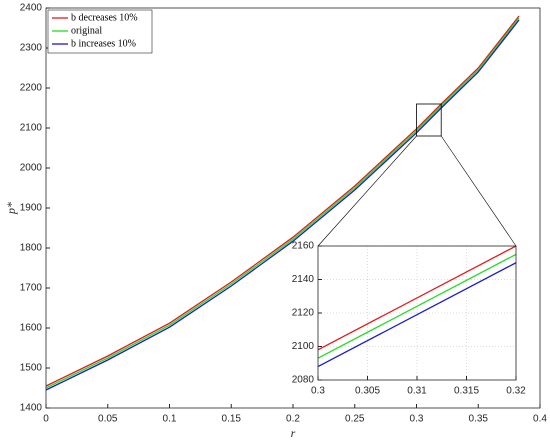 The width and height of the screenshot is (550, 442). What do you see at coordinates (31, 248) in the screenshot?
I see `y-tick-label: 1800` at bounding box center [31, 248].